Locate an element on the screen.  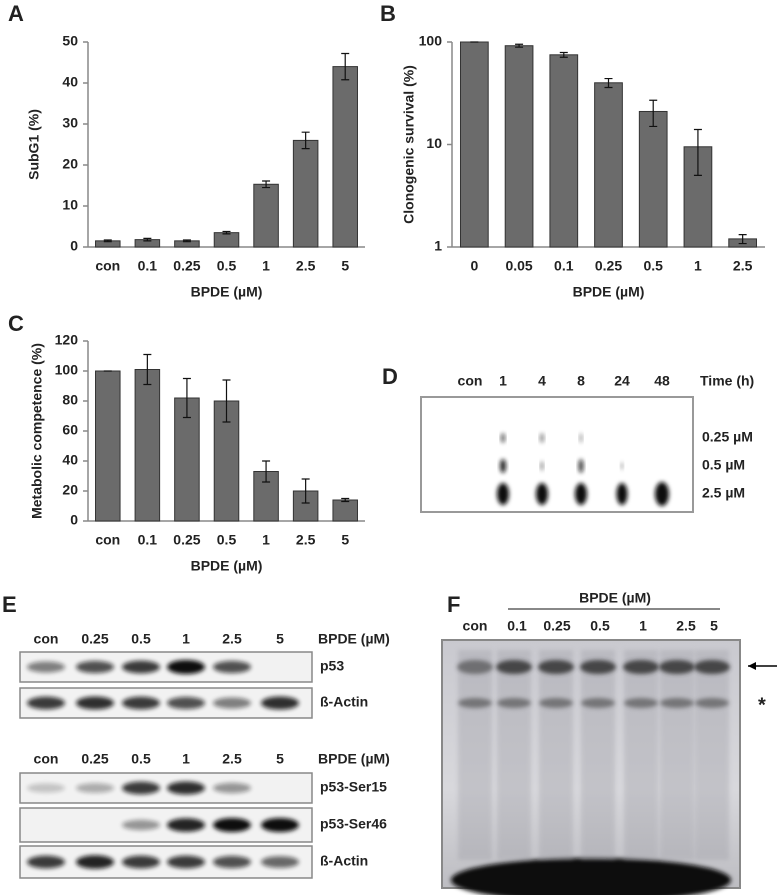
y-tick-label: 30 is located at coordinates (70, 123).